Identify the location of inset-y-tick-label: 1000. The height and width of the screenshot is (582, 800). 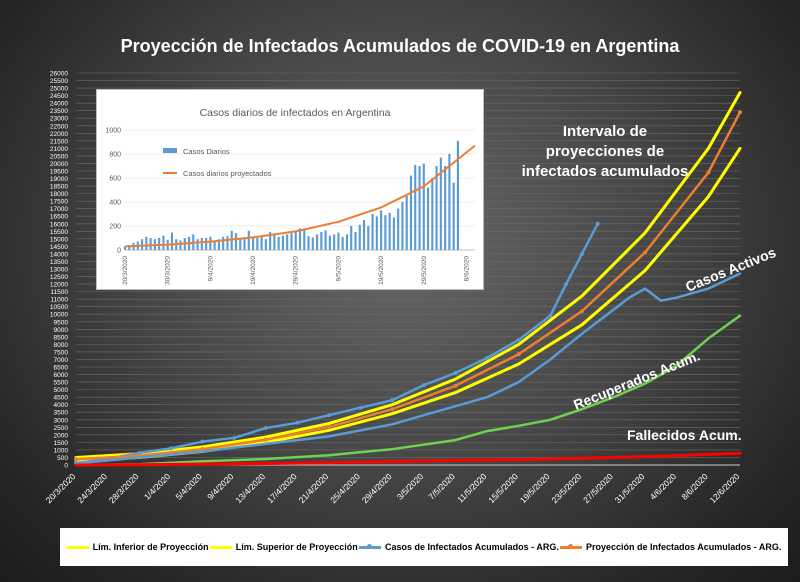
(113, 131).